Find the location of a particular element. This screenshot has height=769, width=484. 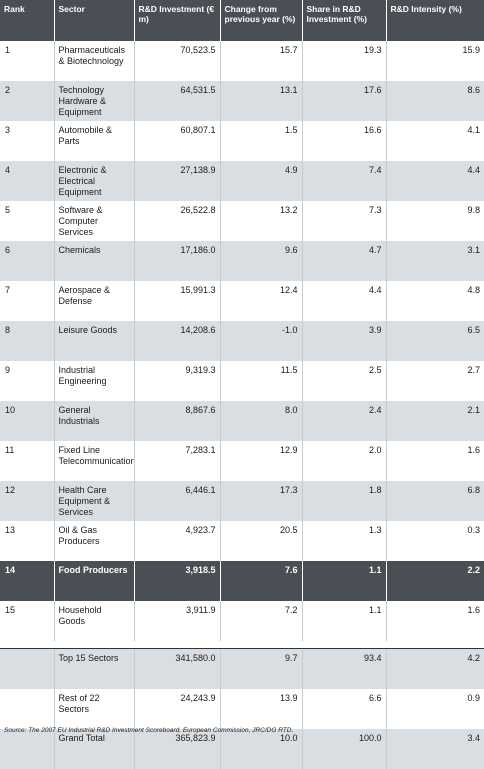

intensity-cell: 8.6 is located at coordinates (435, 101).